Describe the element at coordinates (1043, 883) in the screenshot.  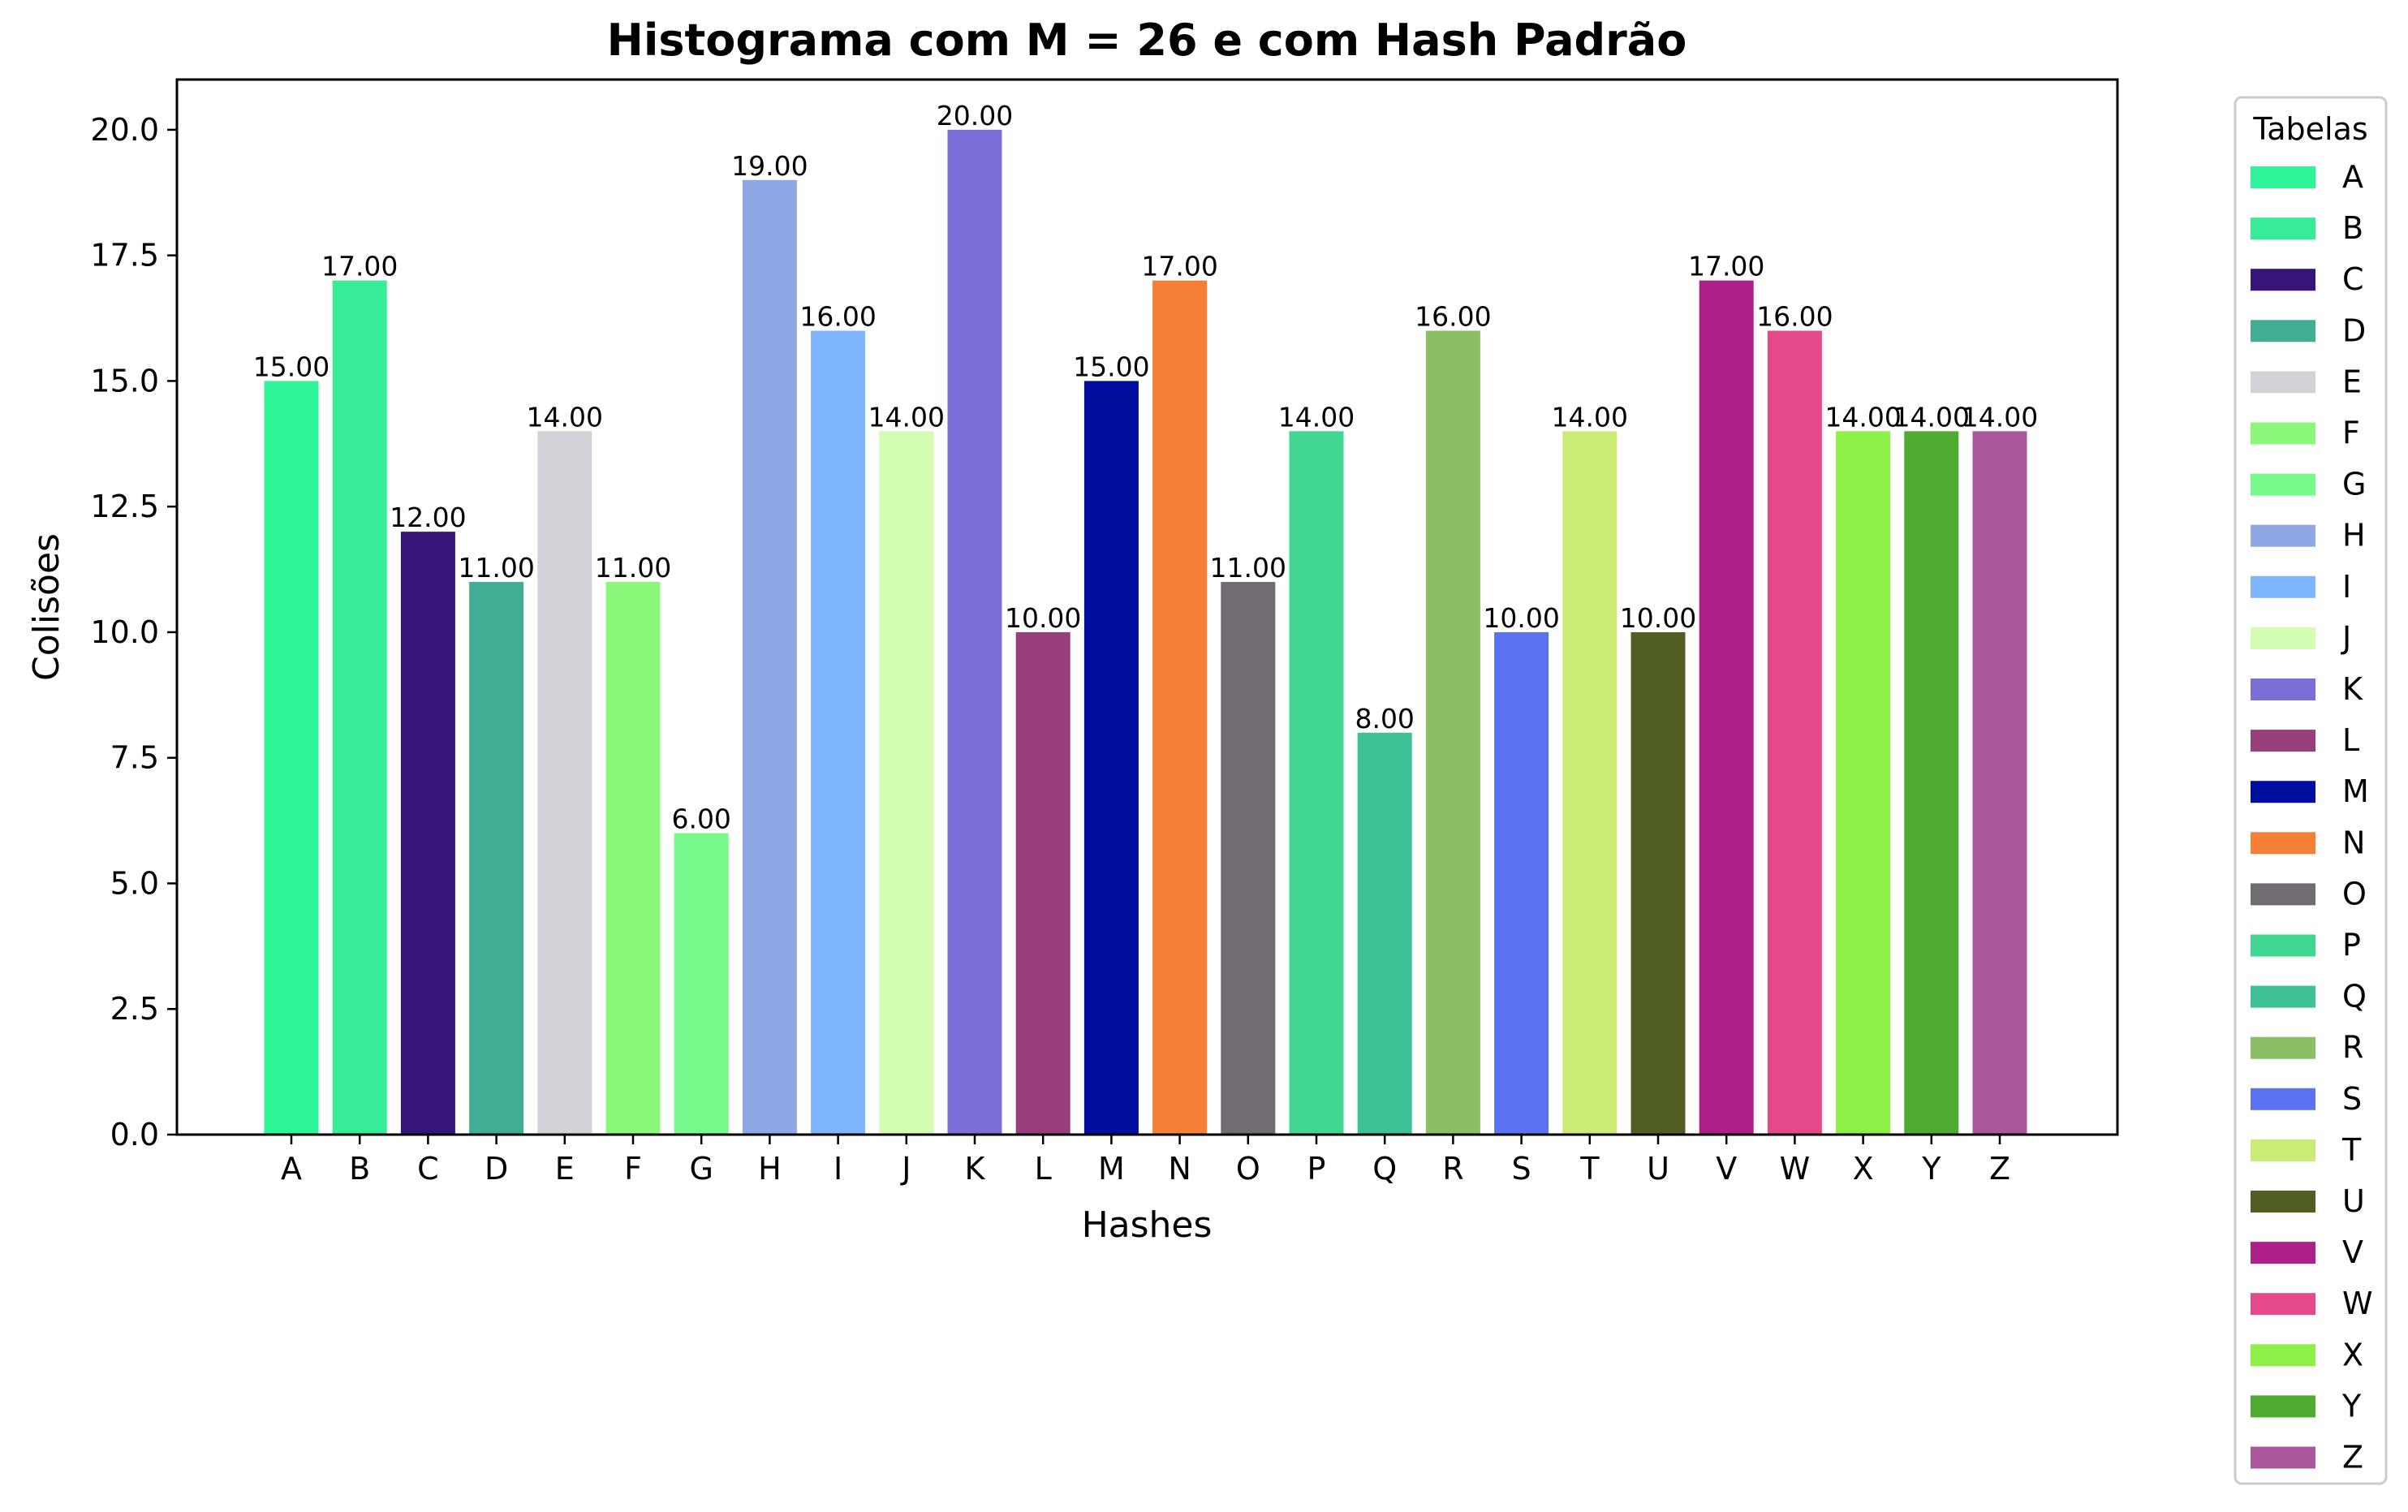
I see `bar-L` at that location.